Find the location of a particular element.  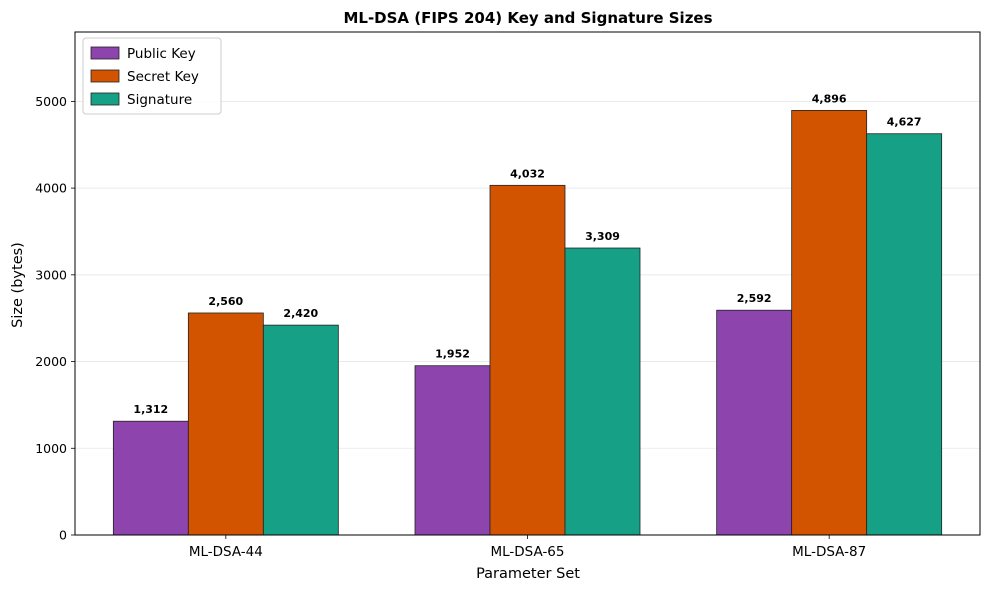

y-tick-label: 3000 is located at coordinates (51, 274).